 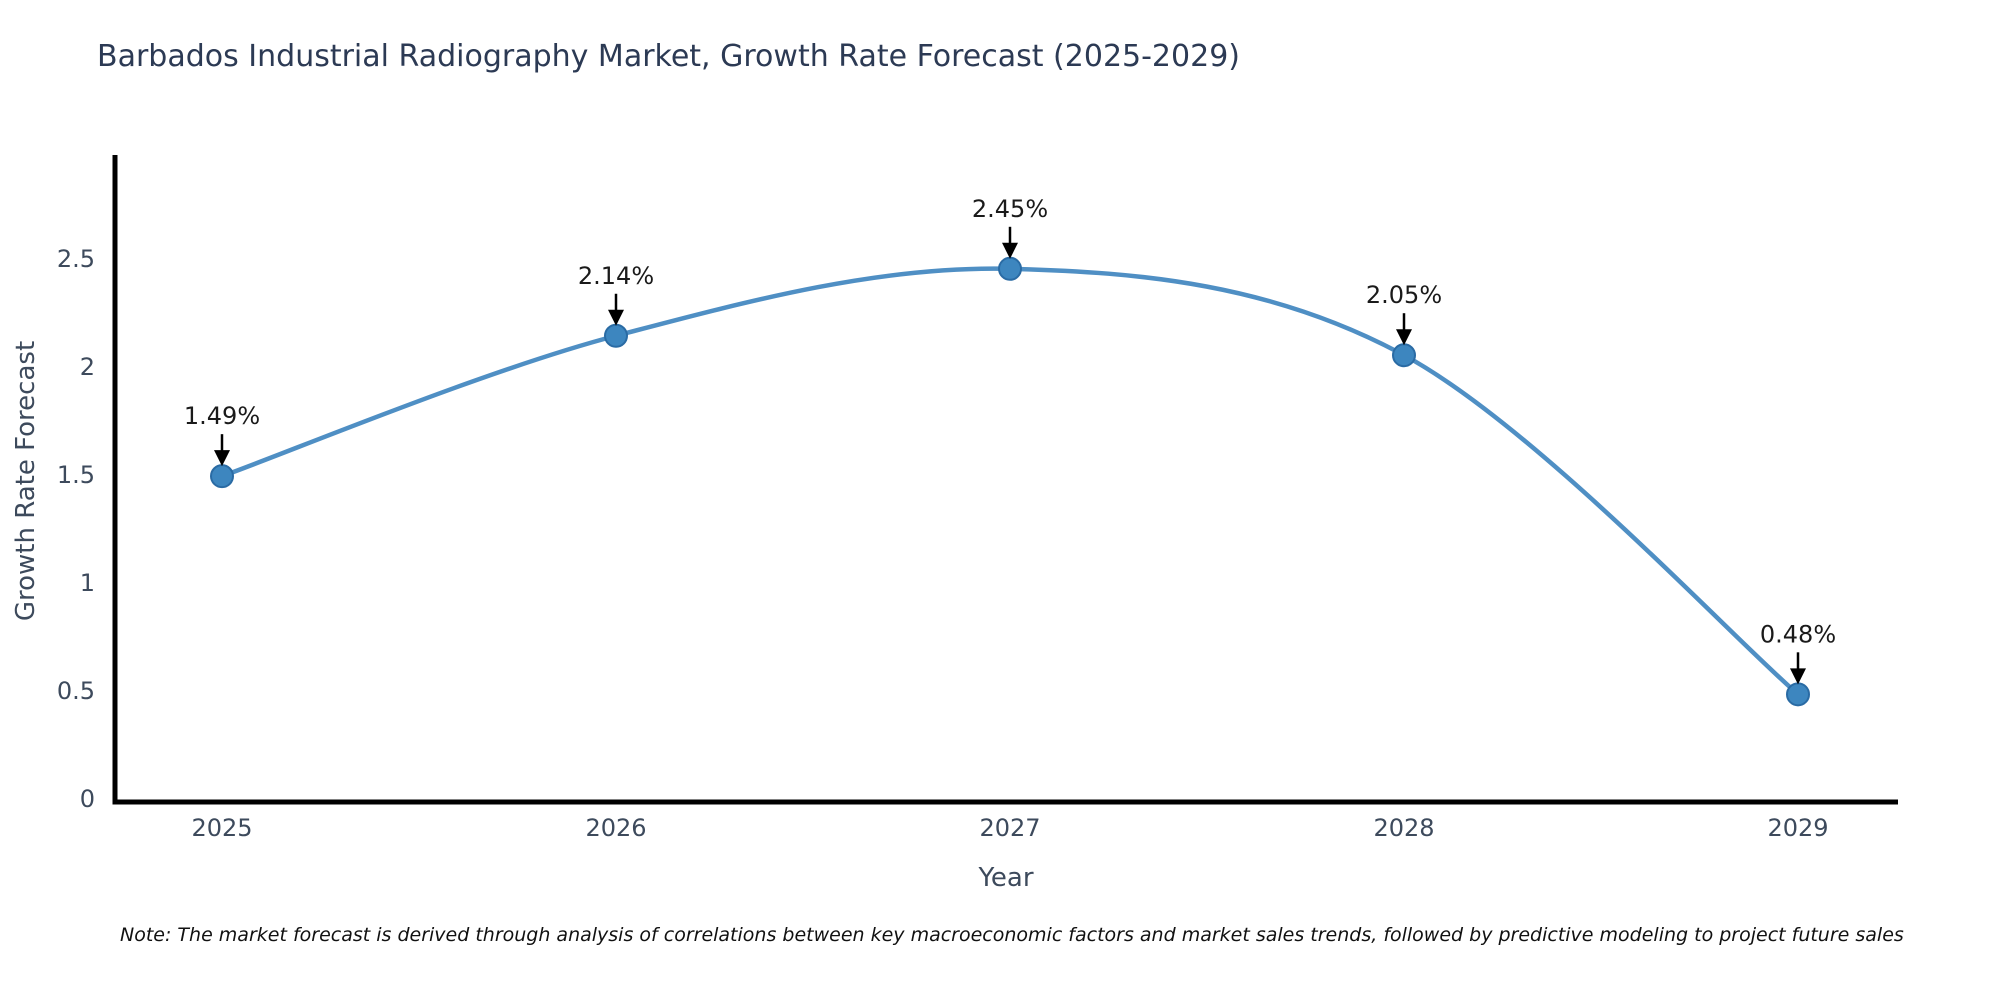 What do you see at coordinates (76, 691) in the screenshot?
I see `y-tick-label: 0.5` at bounding box center [76, 691].